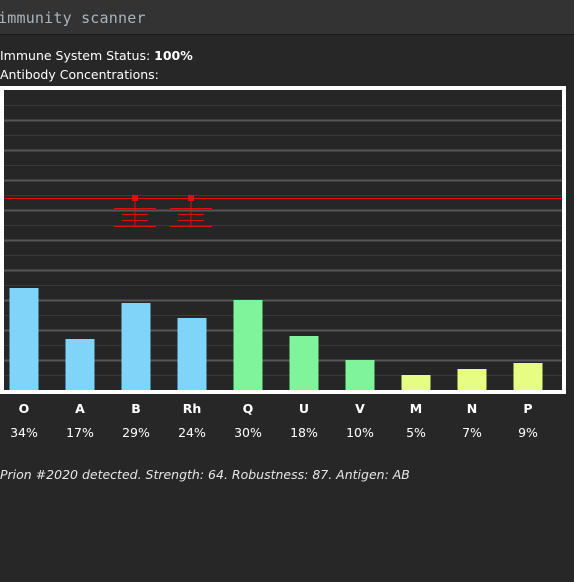 This screenshot has height=582, width=574. What do you see at coordinates (472, 408) in the screenshot?
I see `category-label-n: N` at bounding box center [472, 408].